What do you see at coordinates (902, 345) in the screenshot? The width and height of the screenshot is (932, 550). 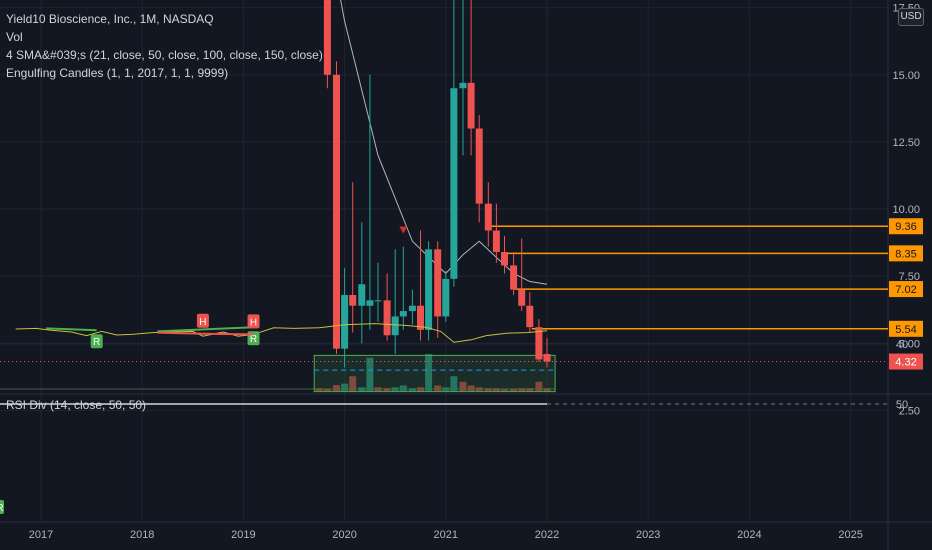 I see `rsi-axis-label: 40` at bounding box center [902, 345].